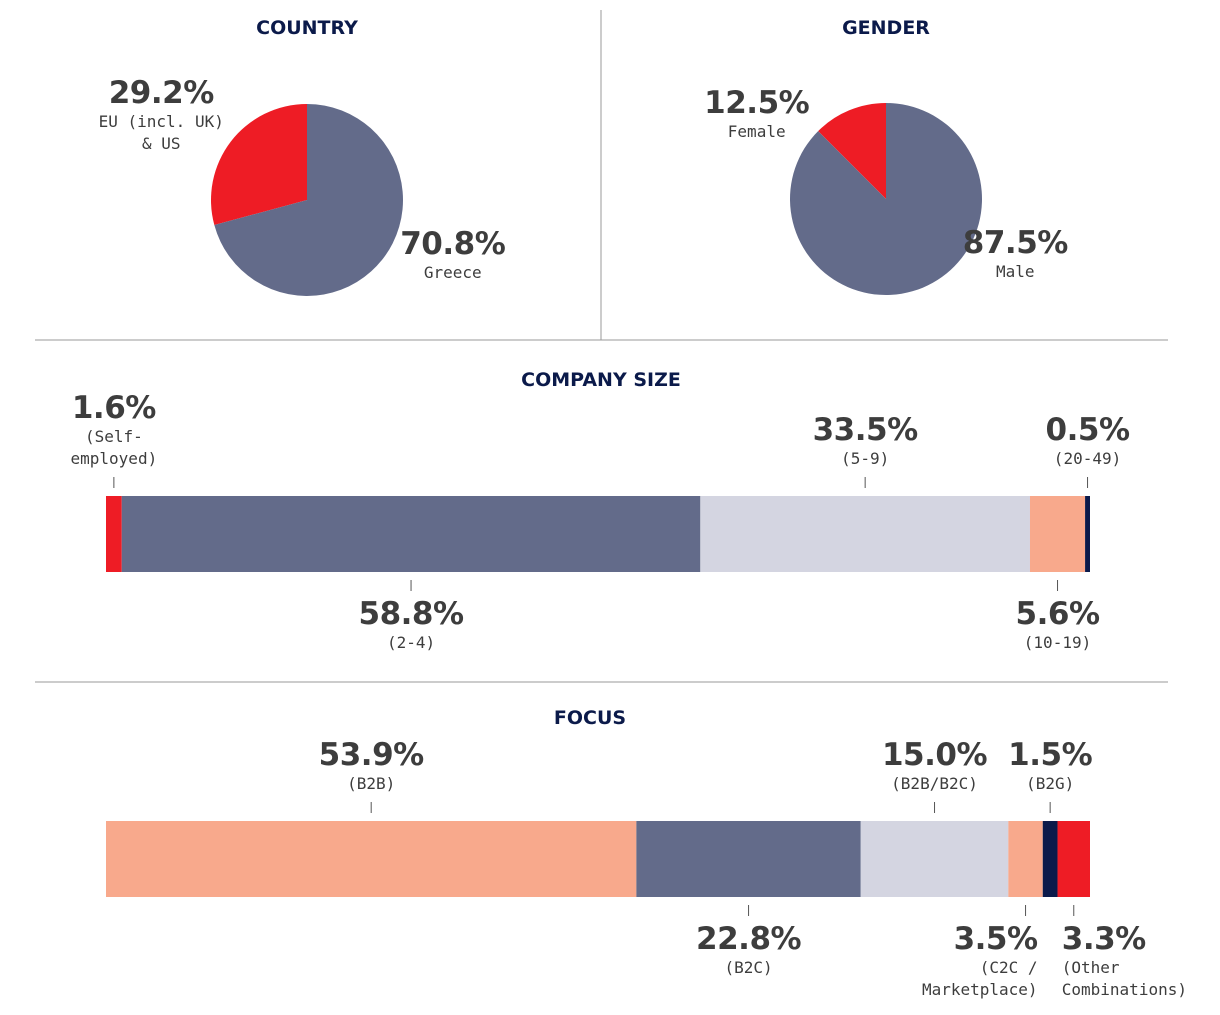 Image resolution: width=1220 pixels, height=1015 pixels. Describe the element at coordinates (371, 783) in the screenshot. I see `category-label: (B2B)` at that location.